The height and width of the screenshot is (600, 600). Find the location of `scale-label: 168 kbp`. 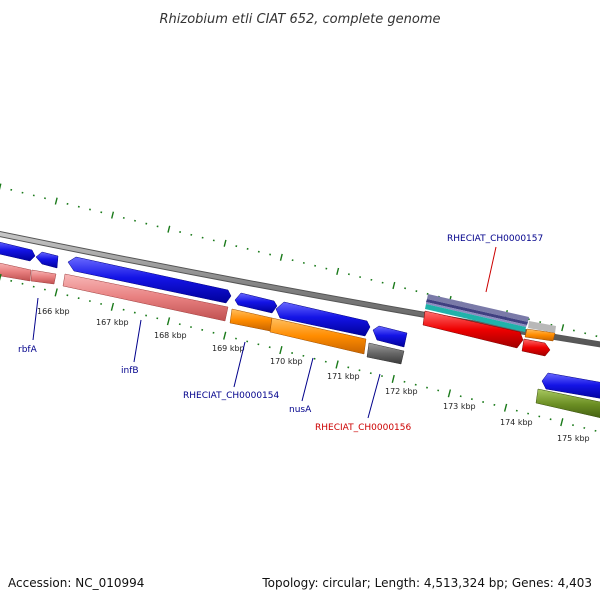

scale-label: 168 kbp is located at coordinates (170, 335).